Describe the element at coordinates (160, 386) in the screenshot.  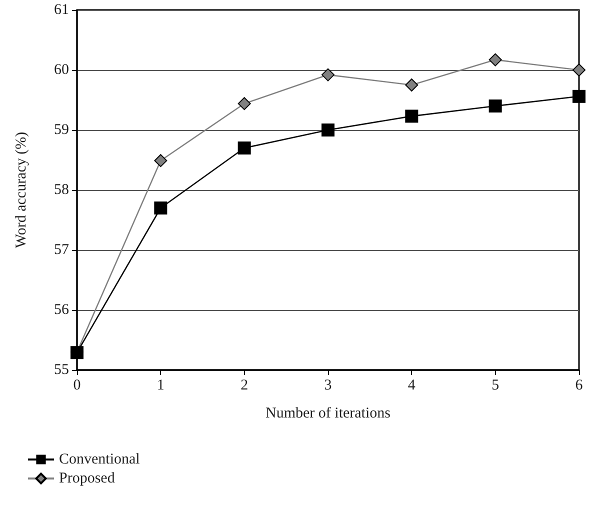
I see `x-tick-label: 1` at that location.